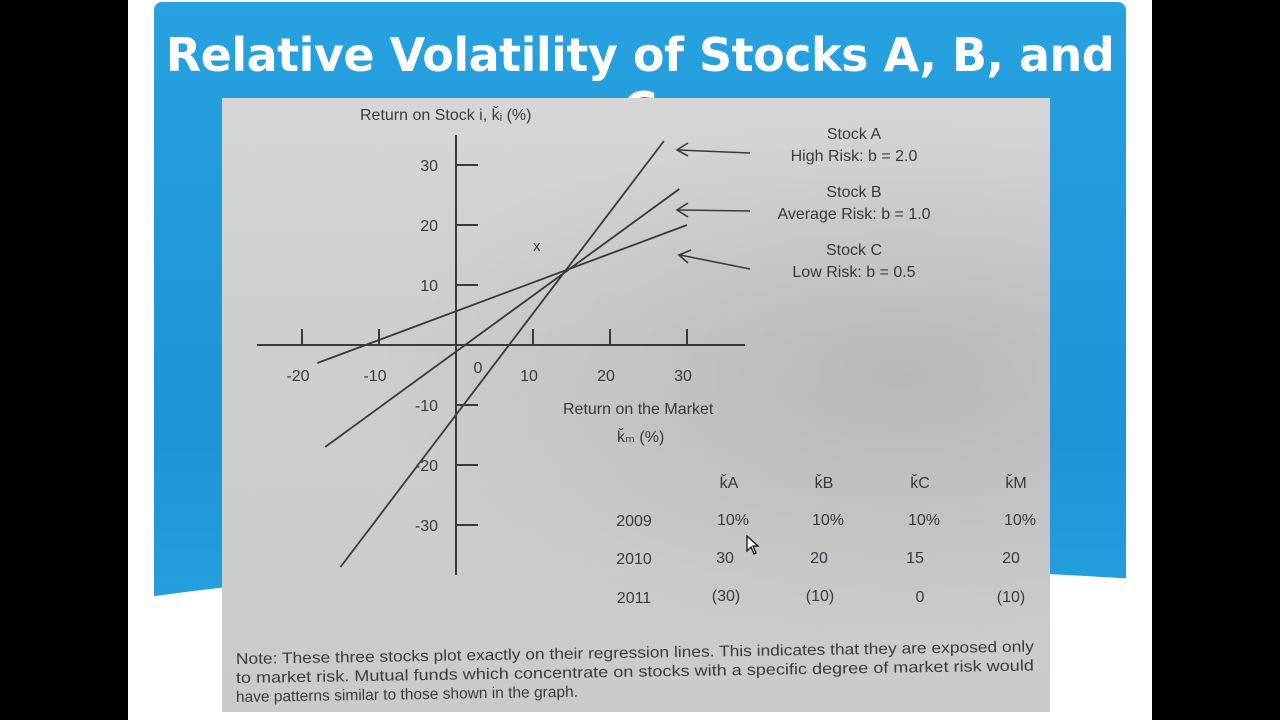 The height and width of the screenshot is (720, 1280). I want to click on legend-stock-c-name: Stock C, so click(854, 250).